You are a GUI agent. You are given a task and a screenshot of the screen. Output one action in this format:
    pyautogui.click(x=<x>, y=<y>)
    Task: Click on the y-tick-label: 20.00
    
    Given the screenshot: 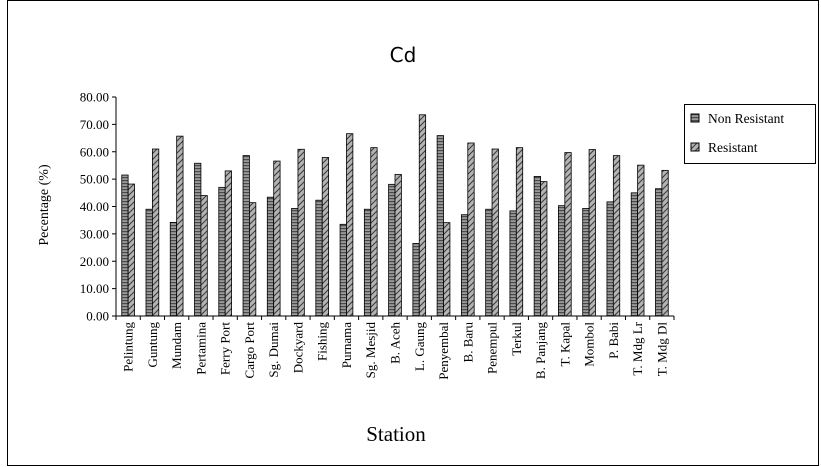 What is the action you would take?
    pyautogui.click(x=94, y=261)
    